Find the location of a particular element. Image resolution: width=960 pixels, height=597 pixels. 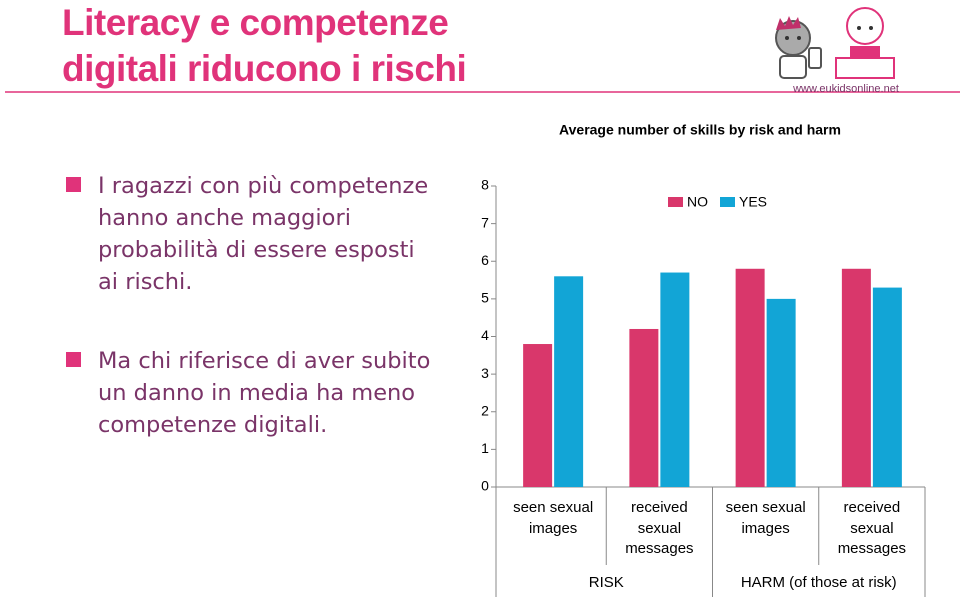

y-tick-label: 7 is located at coordinates (485, 222).